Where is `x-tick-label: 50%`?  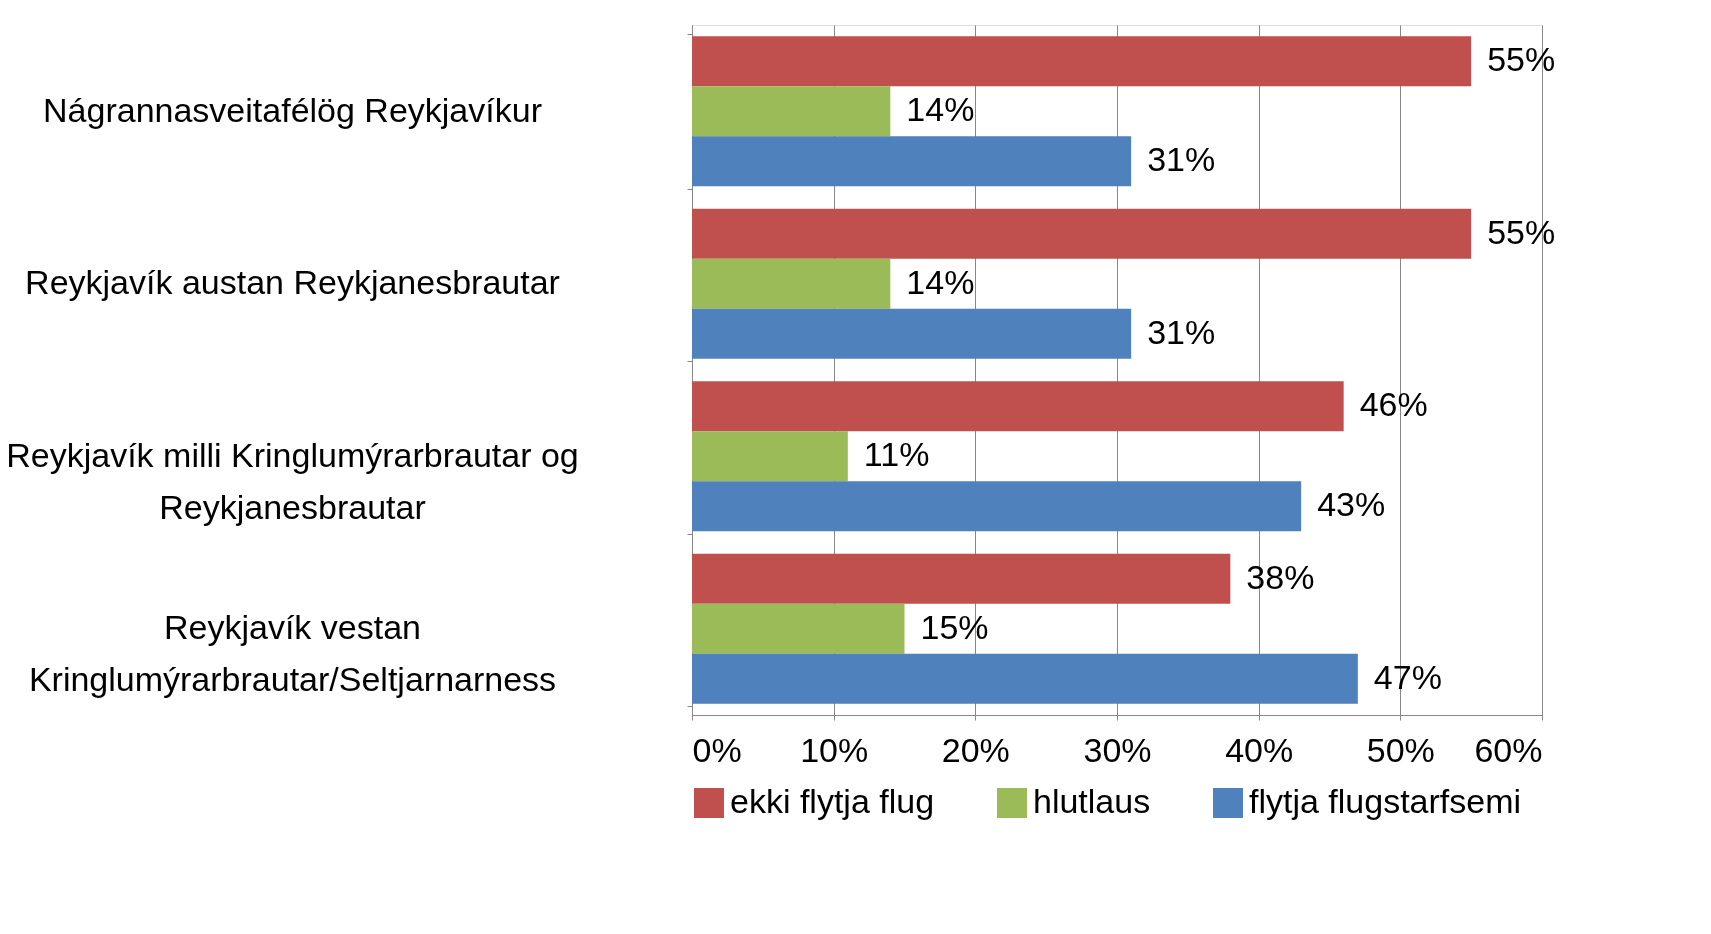 x-tick-label: 50% is located at coordinates (1400, 749).